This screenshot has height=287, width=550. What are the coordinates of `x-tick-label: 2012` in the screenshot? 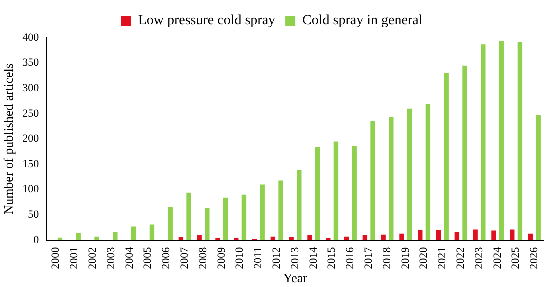 It's located at (276, 258).